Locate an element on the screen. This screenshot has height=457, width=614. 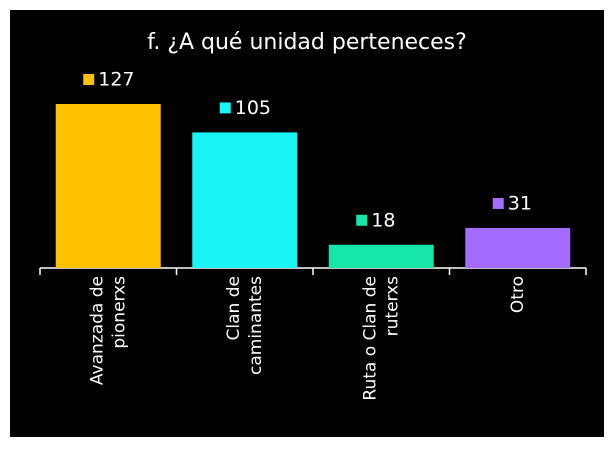
value-label: 105 is located at coordinates (253, 108).